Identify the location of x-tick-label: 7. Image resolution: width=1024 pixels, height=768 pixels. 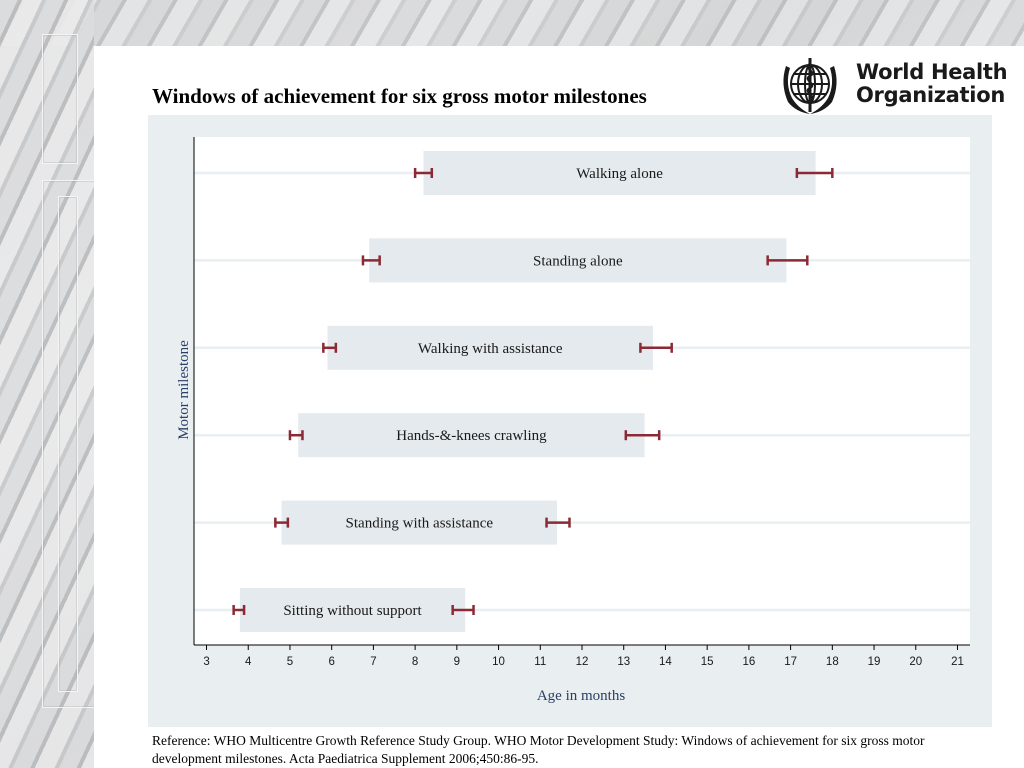
(373, 662).